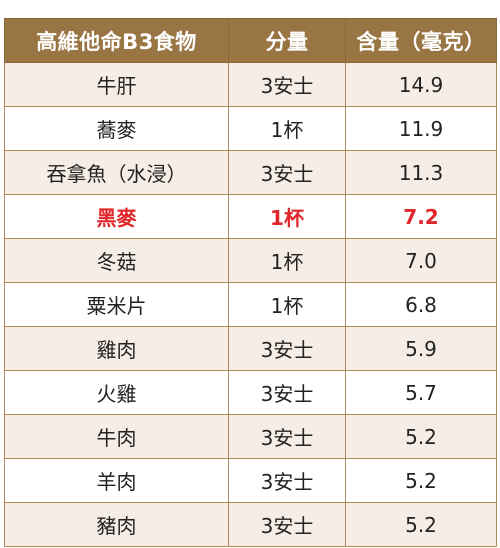 This screenshot has height=548, width=500. I want to click on cell-amount: 6.8, so click(421, 304).